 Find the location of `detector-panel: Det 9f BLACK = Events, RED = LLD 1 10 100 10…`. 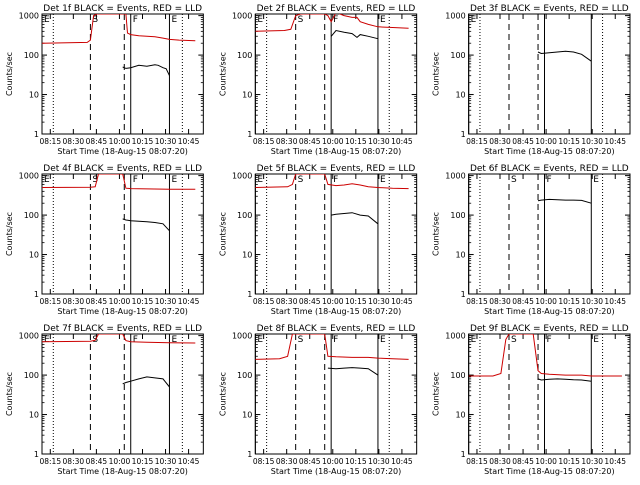

detector-panel: Det 9f BLACK = Events, RED = LLD 1 10 100 10… is located at coordinates (531, 400).